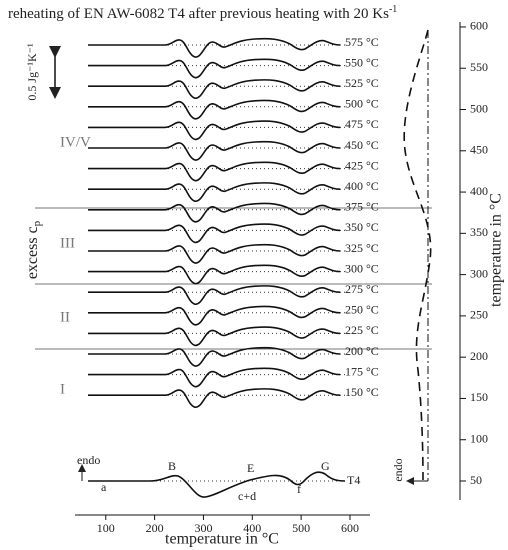  What do you see at coordinates (362, 165) in the screenshot?
I see `curve-label: 425 °C` at bounding box center [362, 165].